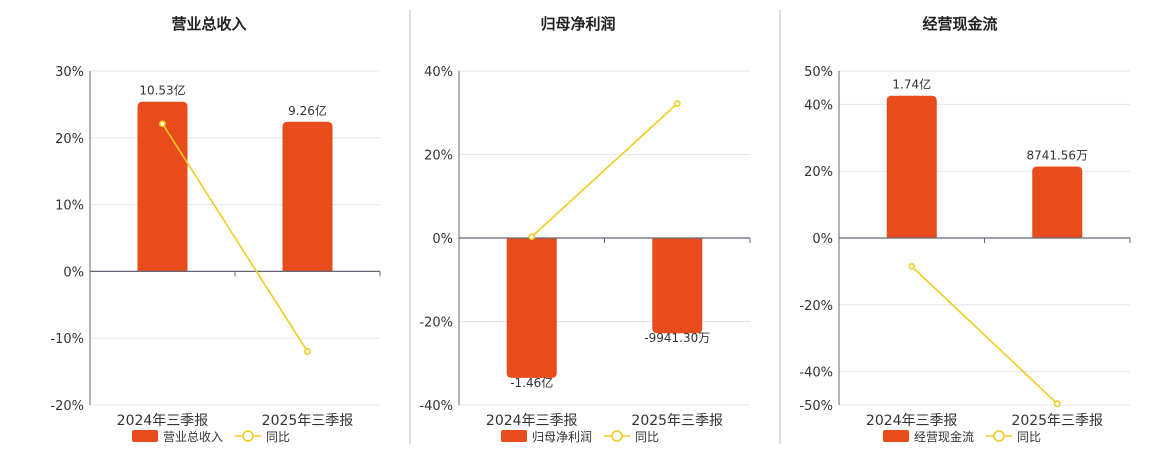  What do you see at coordinates (577, 24) in the screenshot?
I see `chart-title: 归母净利润` at bounding box center [577, 24].